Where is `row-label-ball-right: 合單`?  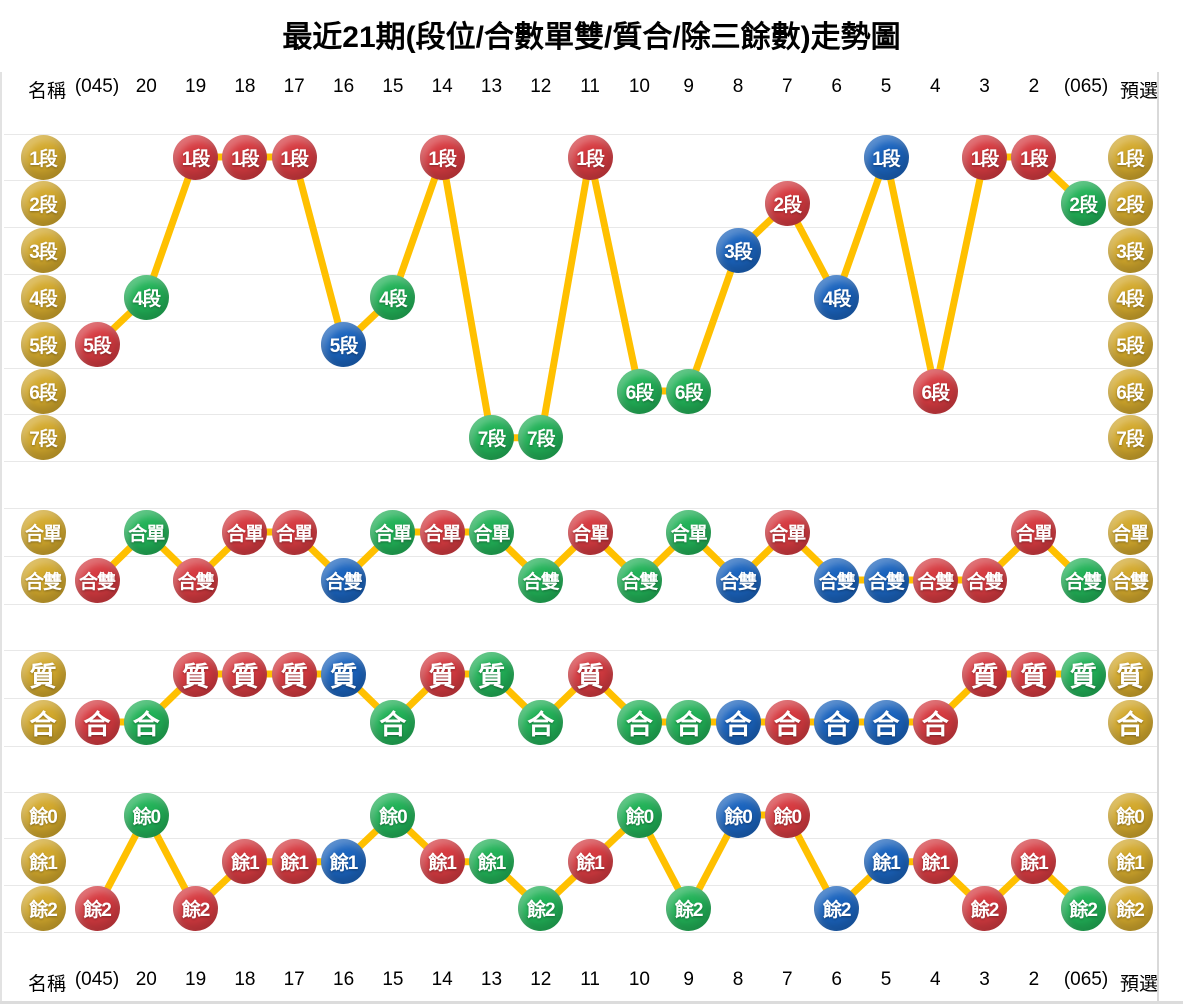
row-label-ball-right: 合單 is located at coordinates (1130, 532).